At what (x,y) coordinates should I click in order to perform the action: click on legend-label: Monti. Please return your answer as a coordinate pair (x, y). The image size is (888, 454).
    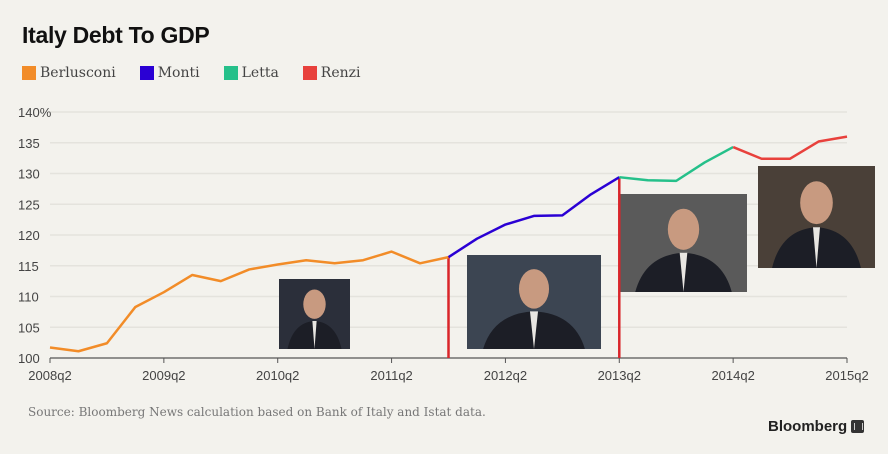
    Looking at the image, I should click on (178, 73).